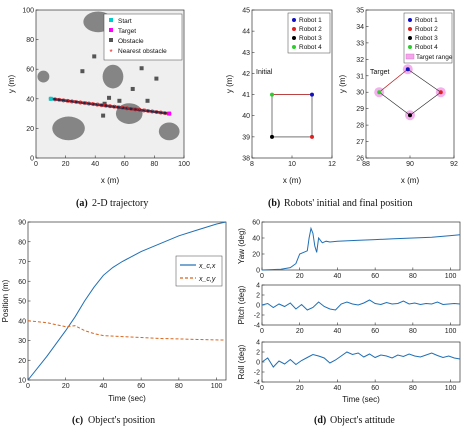 The image size is (474, 430). What do you see at coordinates (257, 373) in the screenshot?
I see `y-tick-label: -2` at bounding box center [257, 373].